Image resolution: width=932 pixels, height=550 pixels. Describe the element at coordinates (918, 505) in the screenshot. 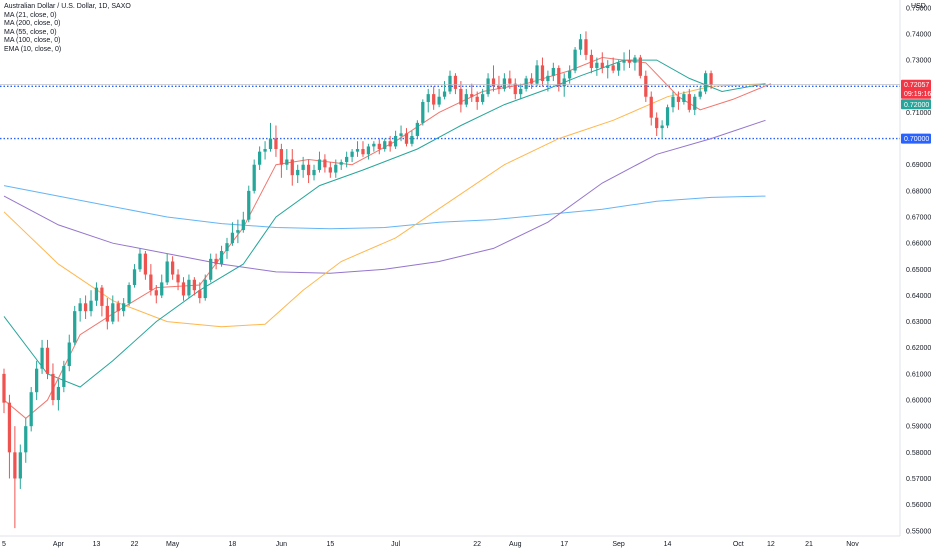

I see `y-tick-label: 0.56000` at that location.